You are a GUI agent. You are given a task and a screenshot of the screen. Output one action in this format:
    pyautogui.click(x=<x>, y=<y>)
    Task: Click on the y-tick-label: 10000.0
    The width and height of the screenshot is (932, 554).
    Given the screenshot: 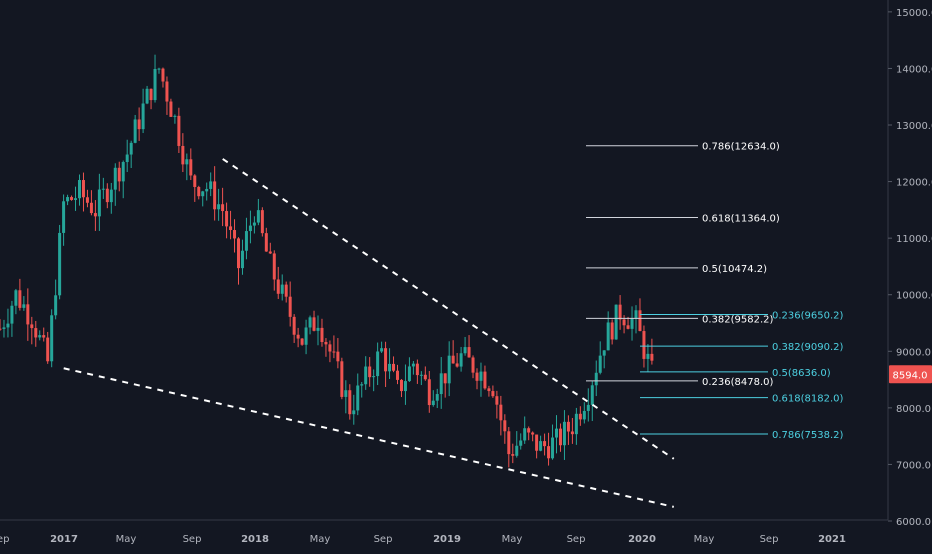 What is the action you would take?
    pyautogui.click(x=914, y=296)
    